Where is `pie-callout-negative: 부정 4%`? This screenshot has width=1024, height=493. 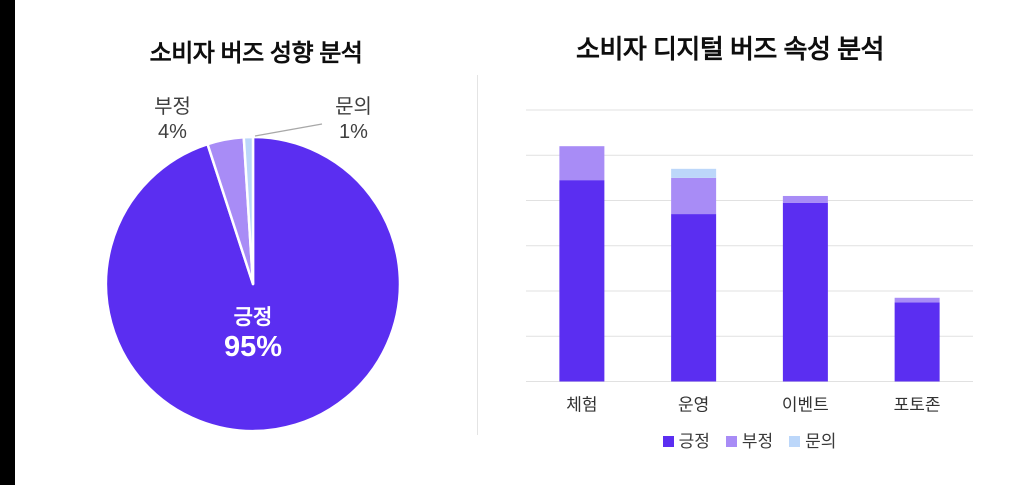 pie-callout-negative: 부정 4% is located at coordinates (172, 120).